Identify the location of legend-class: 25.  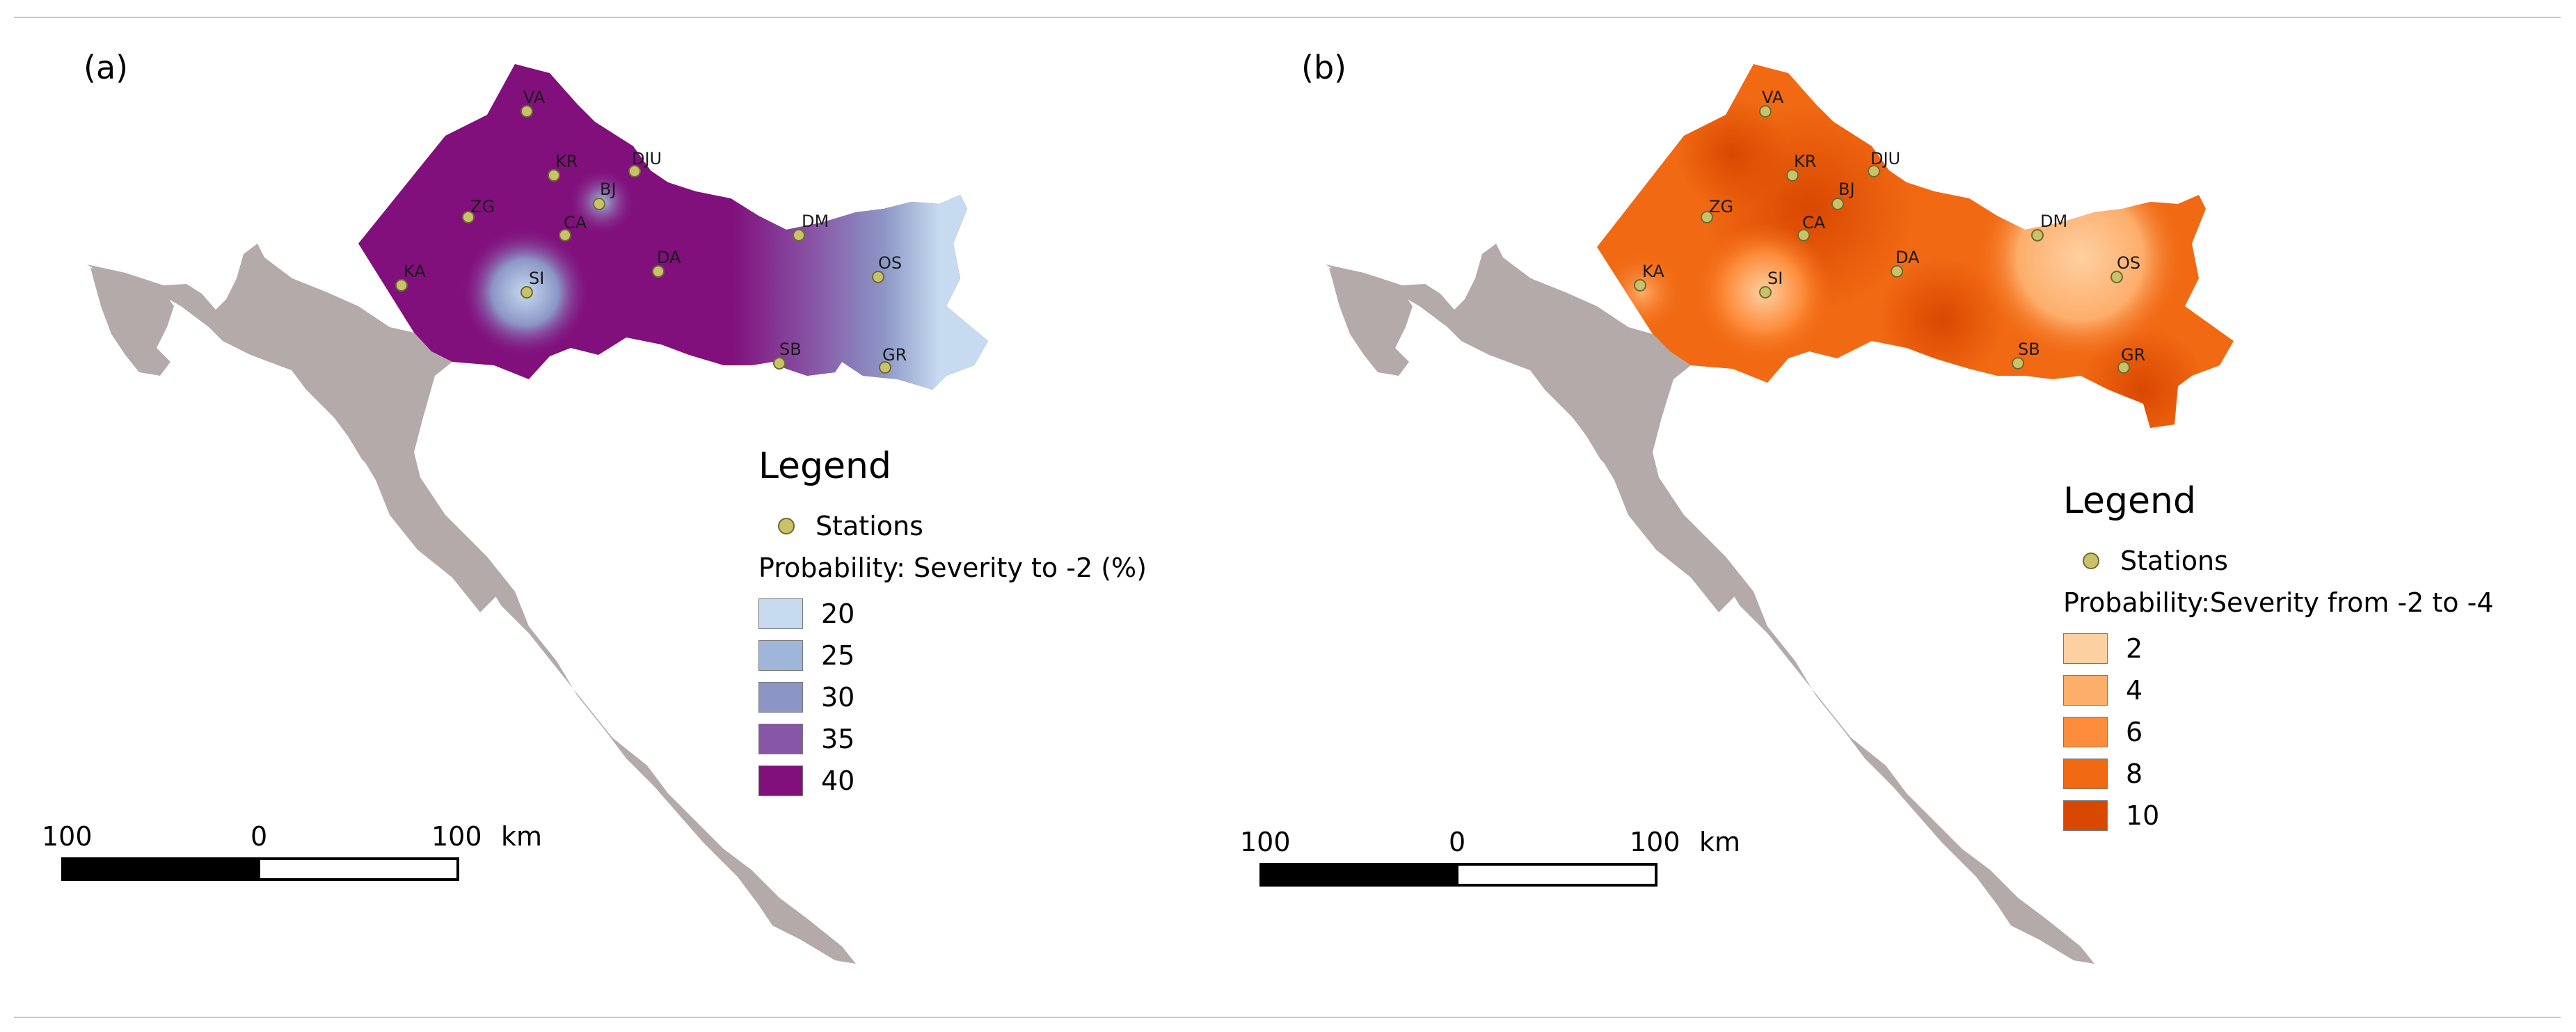
(952, 655).